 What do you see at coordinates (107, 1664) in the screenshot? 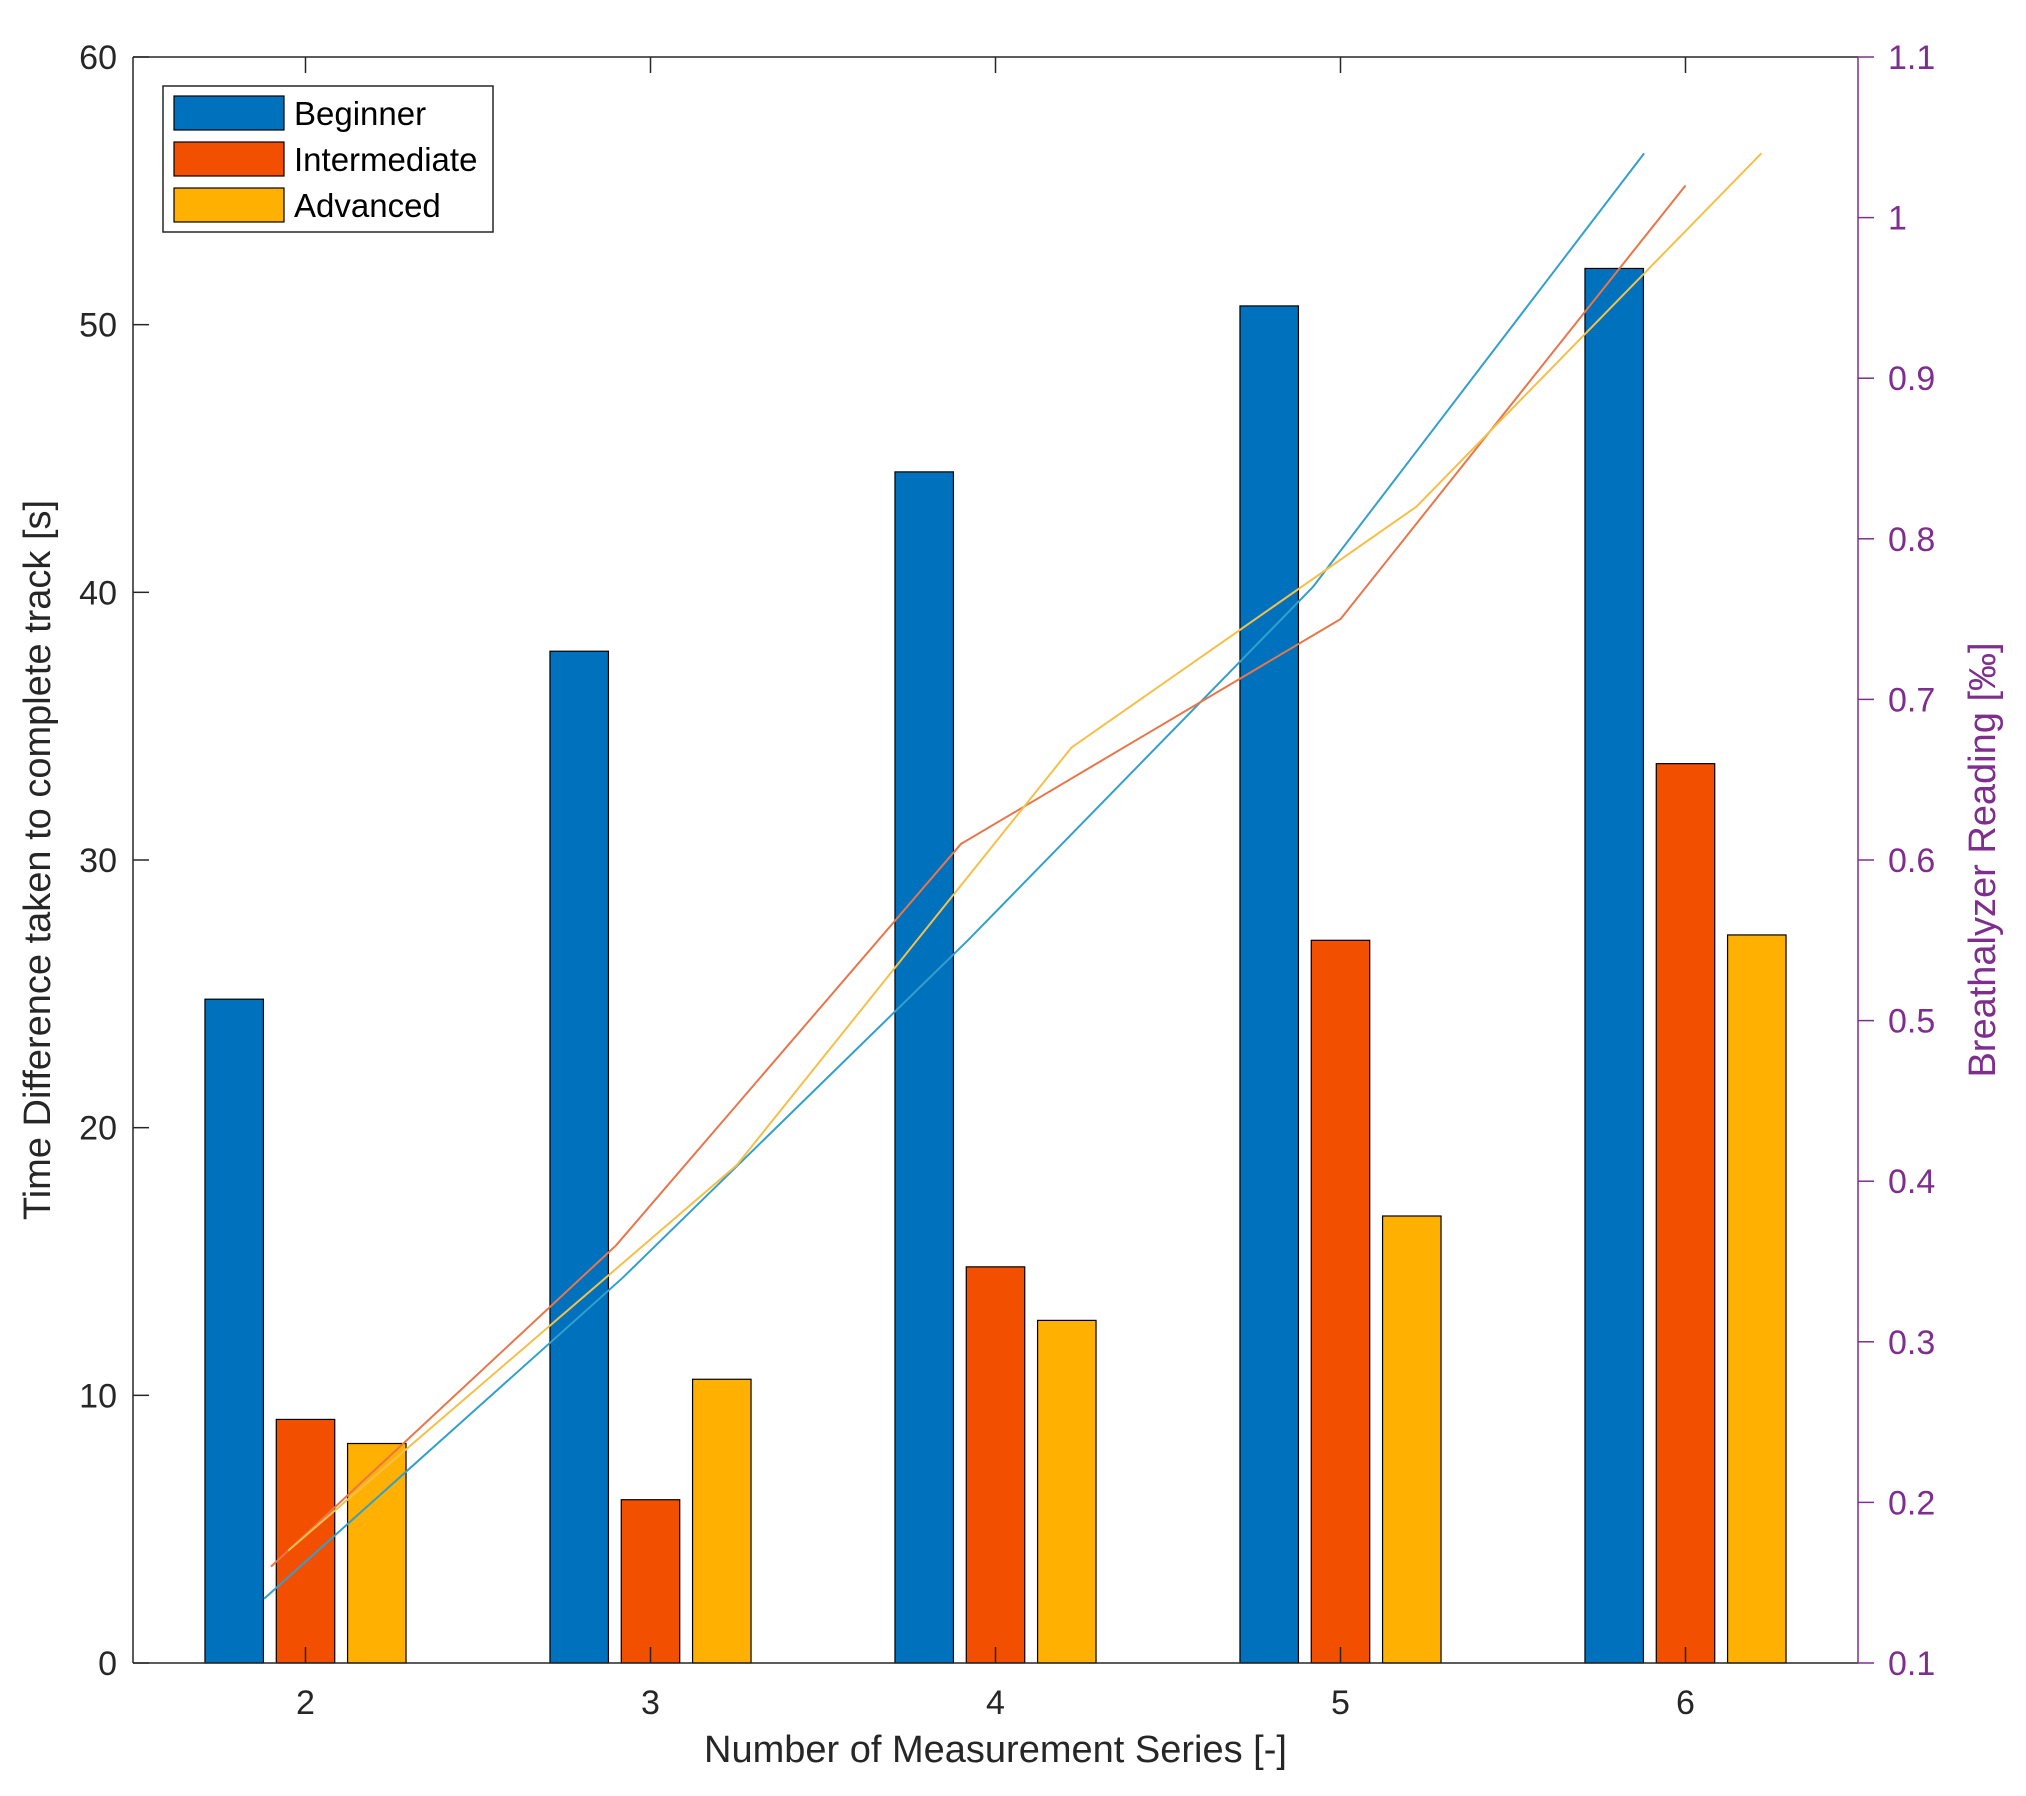
I see `y-tick-label-0: 0` at bounding box center [107, 1664].